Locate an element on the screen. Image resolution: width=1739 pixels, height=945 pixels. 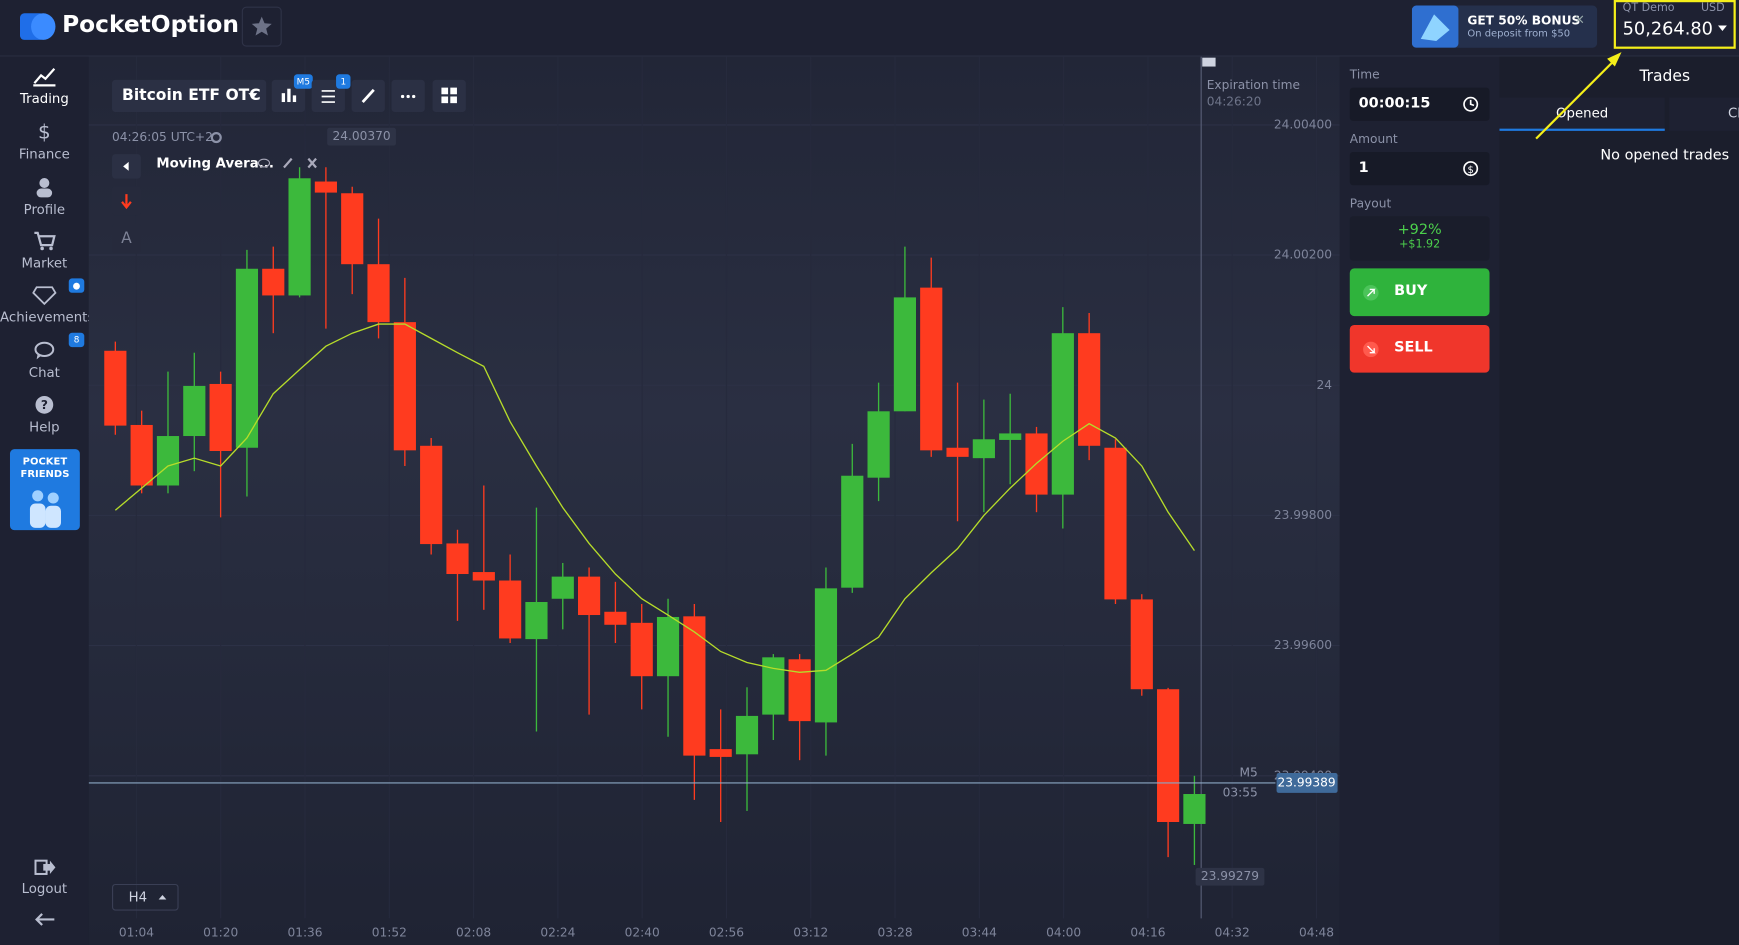
collapse-indicators is located at coordinates (126, 166).